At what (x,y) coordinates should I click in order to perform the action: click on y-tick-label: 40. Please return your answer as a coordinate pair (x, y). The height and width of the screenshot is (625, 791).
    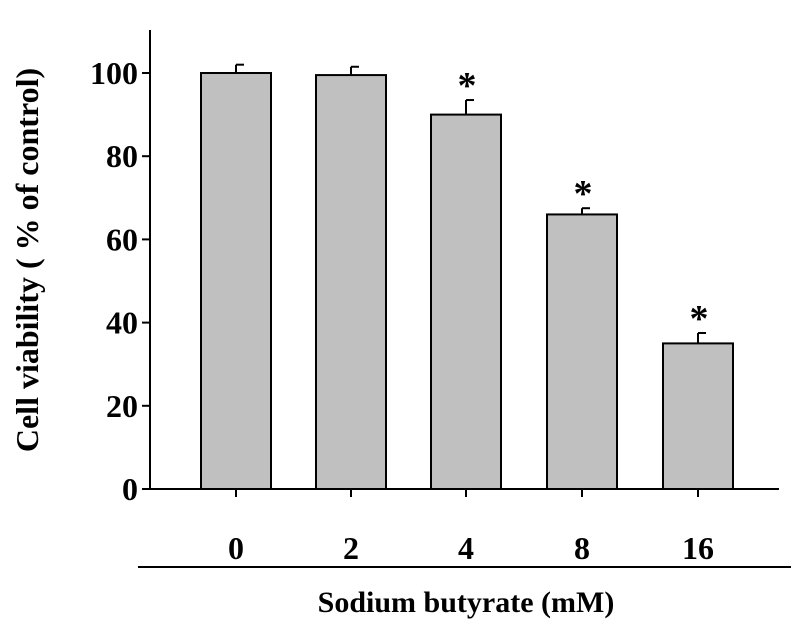
    Looking at the image, I should click on (122, 323).